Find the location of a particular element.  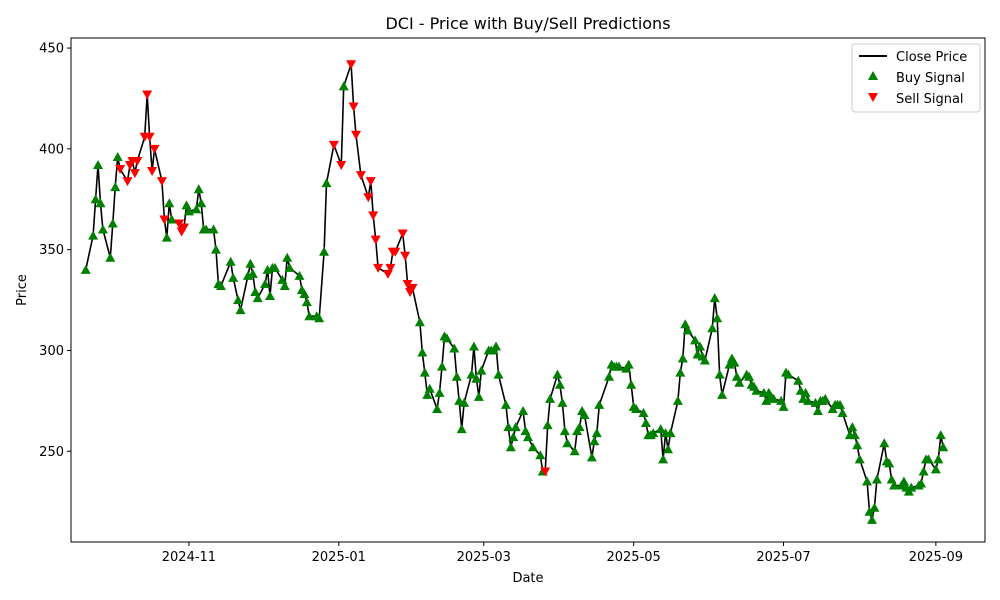

x-tick-label: 2025-05 is located at coordinates (633, 557).